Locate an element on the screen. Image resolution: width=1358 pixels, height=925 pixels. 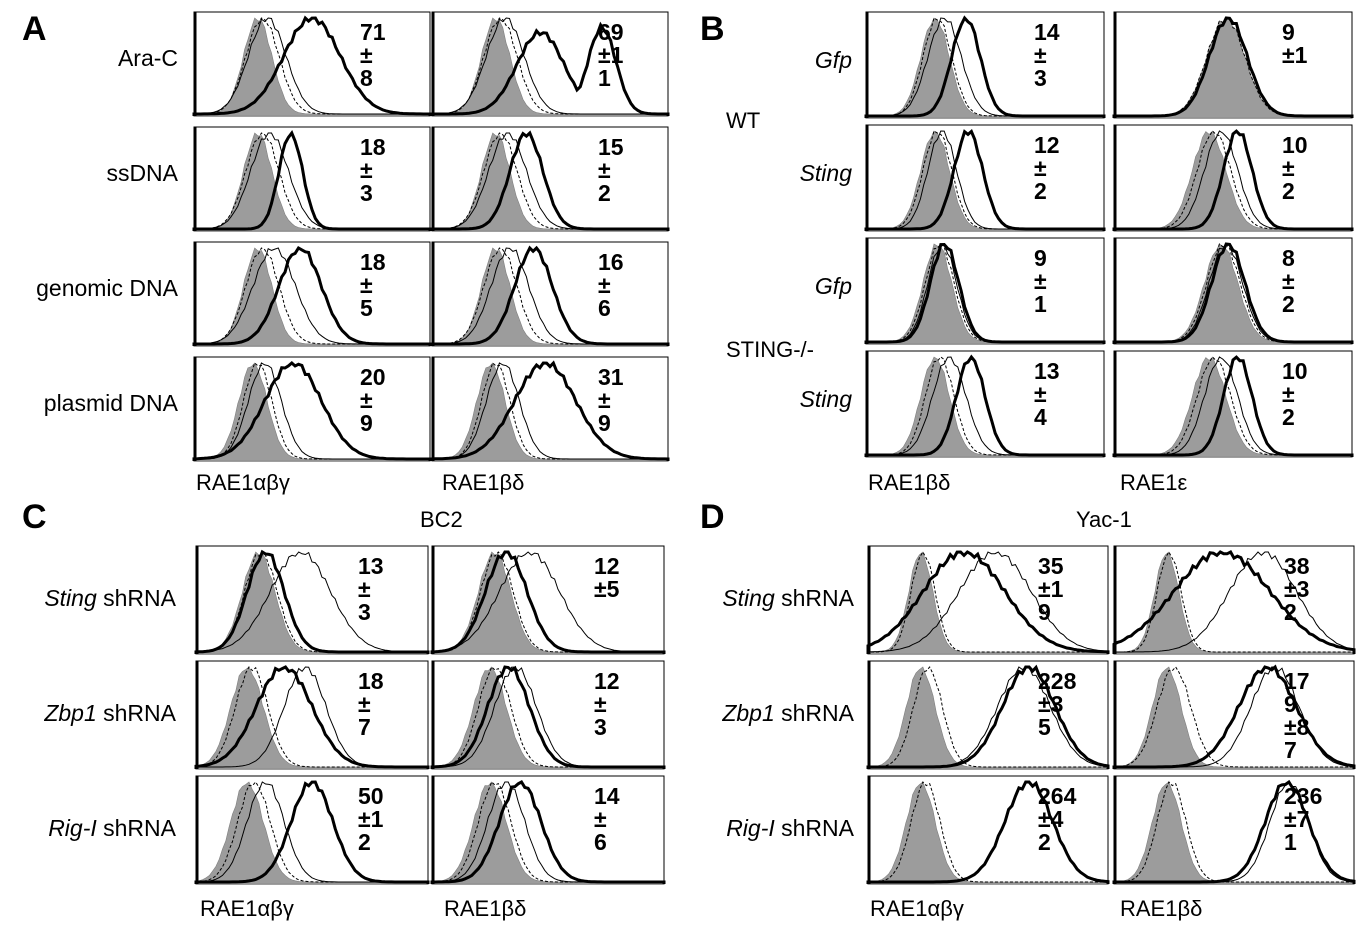
row-label: Gfp is located at coordinates (833, 60).